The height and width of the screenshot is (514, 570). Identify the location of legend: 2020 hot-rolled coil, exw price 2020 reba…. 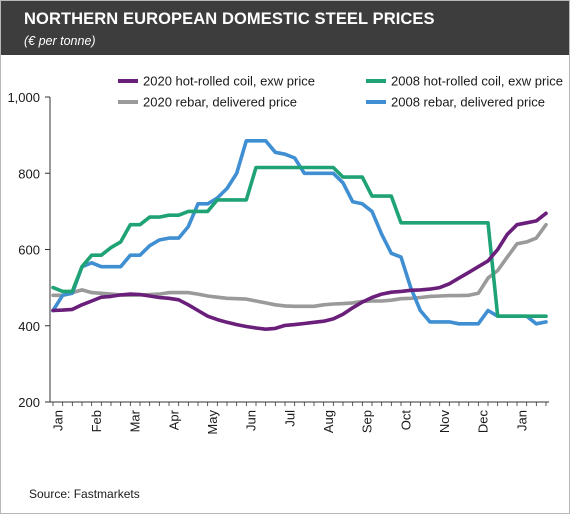
(340, 92).